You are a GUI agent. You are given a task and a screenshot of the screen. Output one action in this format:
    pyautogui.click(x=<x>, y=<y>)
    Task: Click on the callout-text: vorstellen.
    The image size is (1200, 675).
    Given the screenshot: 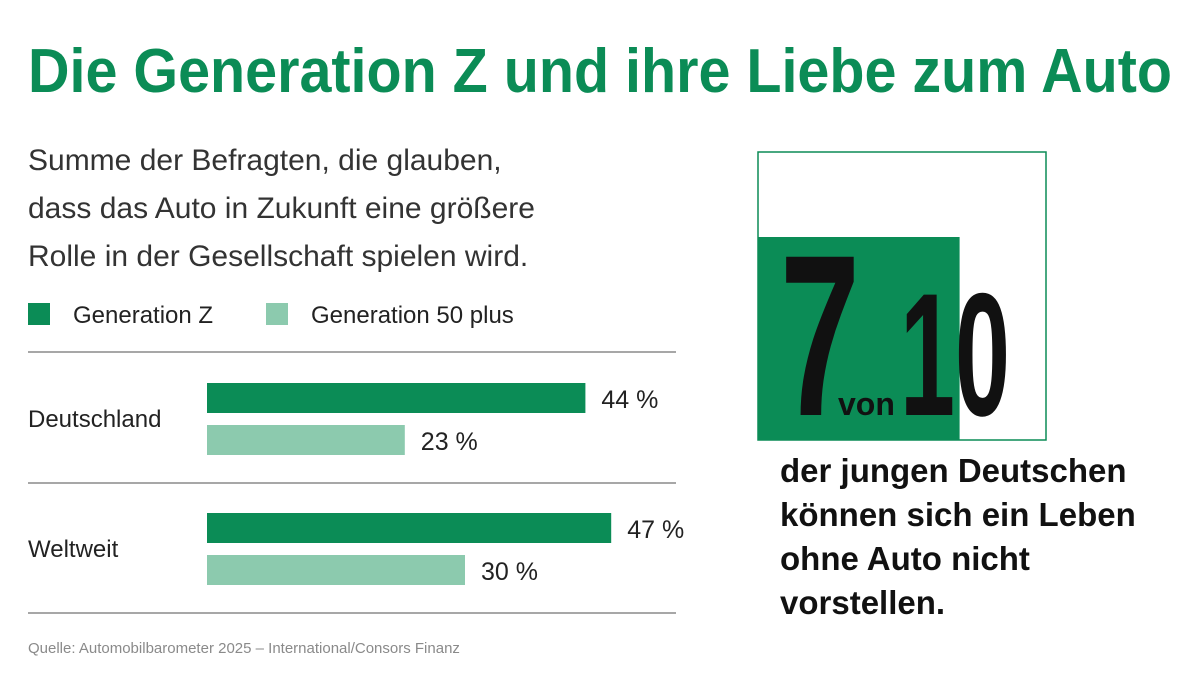 What is the action you would take?
    pyautogui.click(x=862, y=602)
    